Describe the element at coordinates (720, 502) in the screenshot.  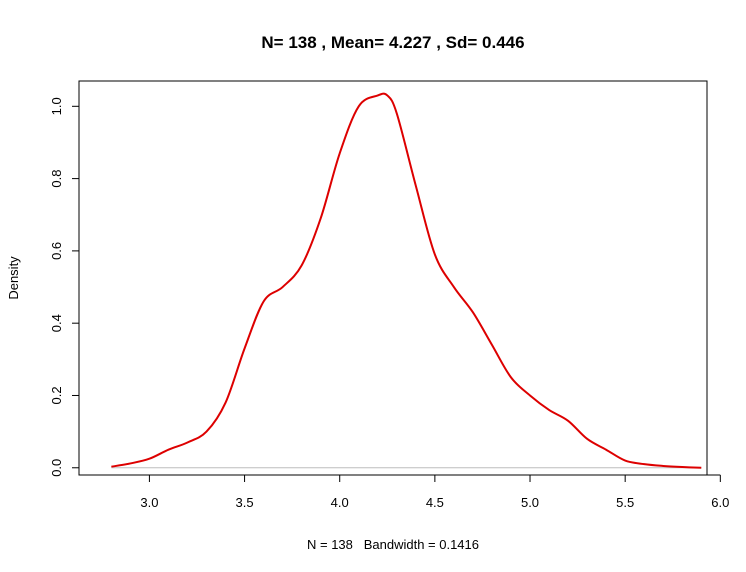
I see `x-tick-label: 6.0` at that location.